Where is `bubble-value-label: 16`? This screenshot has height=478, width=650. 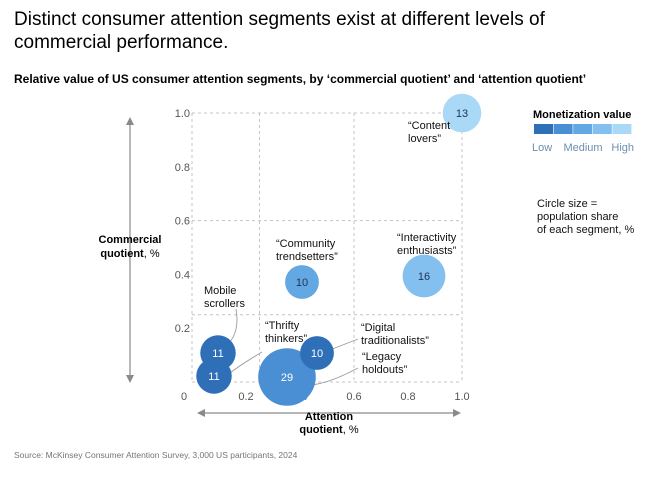 bubble-value-label: 16 is located at coordinates (424, 277).